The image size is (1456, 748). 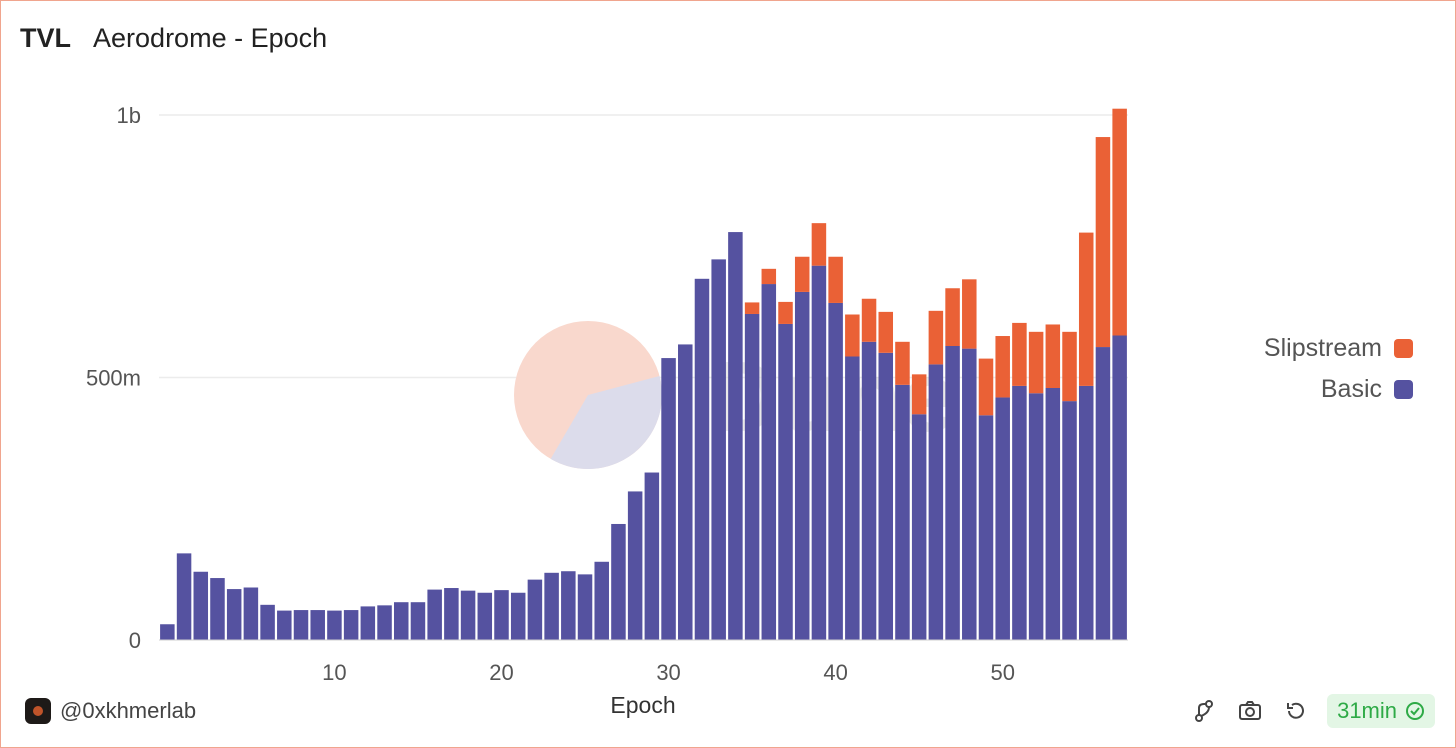 I want to click on chart-metric-title: TVL, so click(x=45, y=38).